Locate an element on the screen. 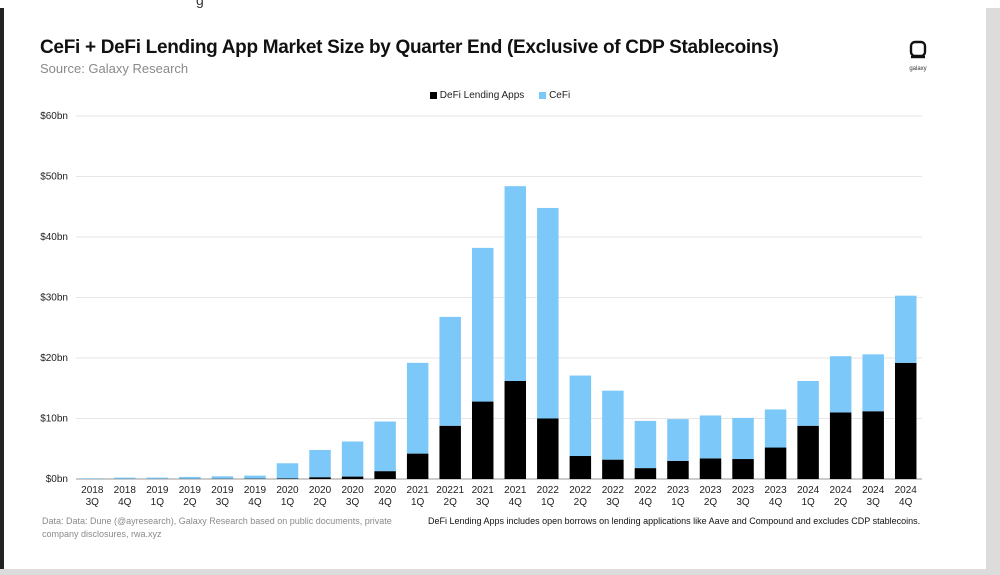 This screenshot has height=575, width=1000. y-tick-label: $20bn is located at coordinates (54, 358).